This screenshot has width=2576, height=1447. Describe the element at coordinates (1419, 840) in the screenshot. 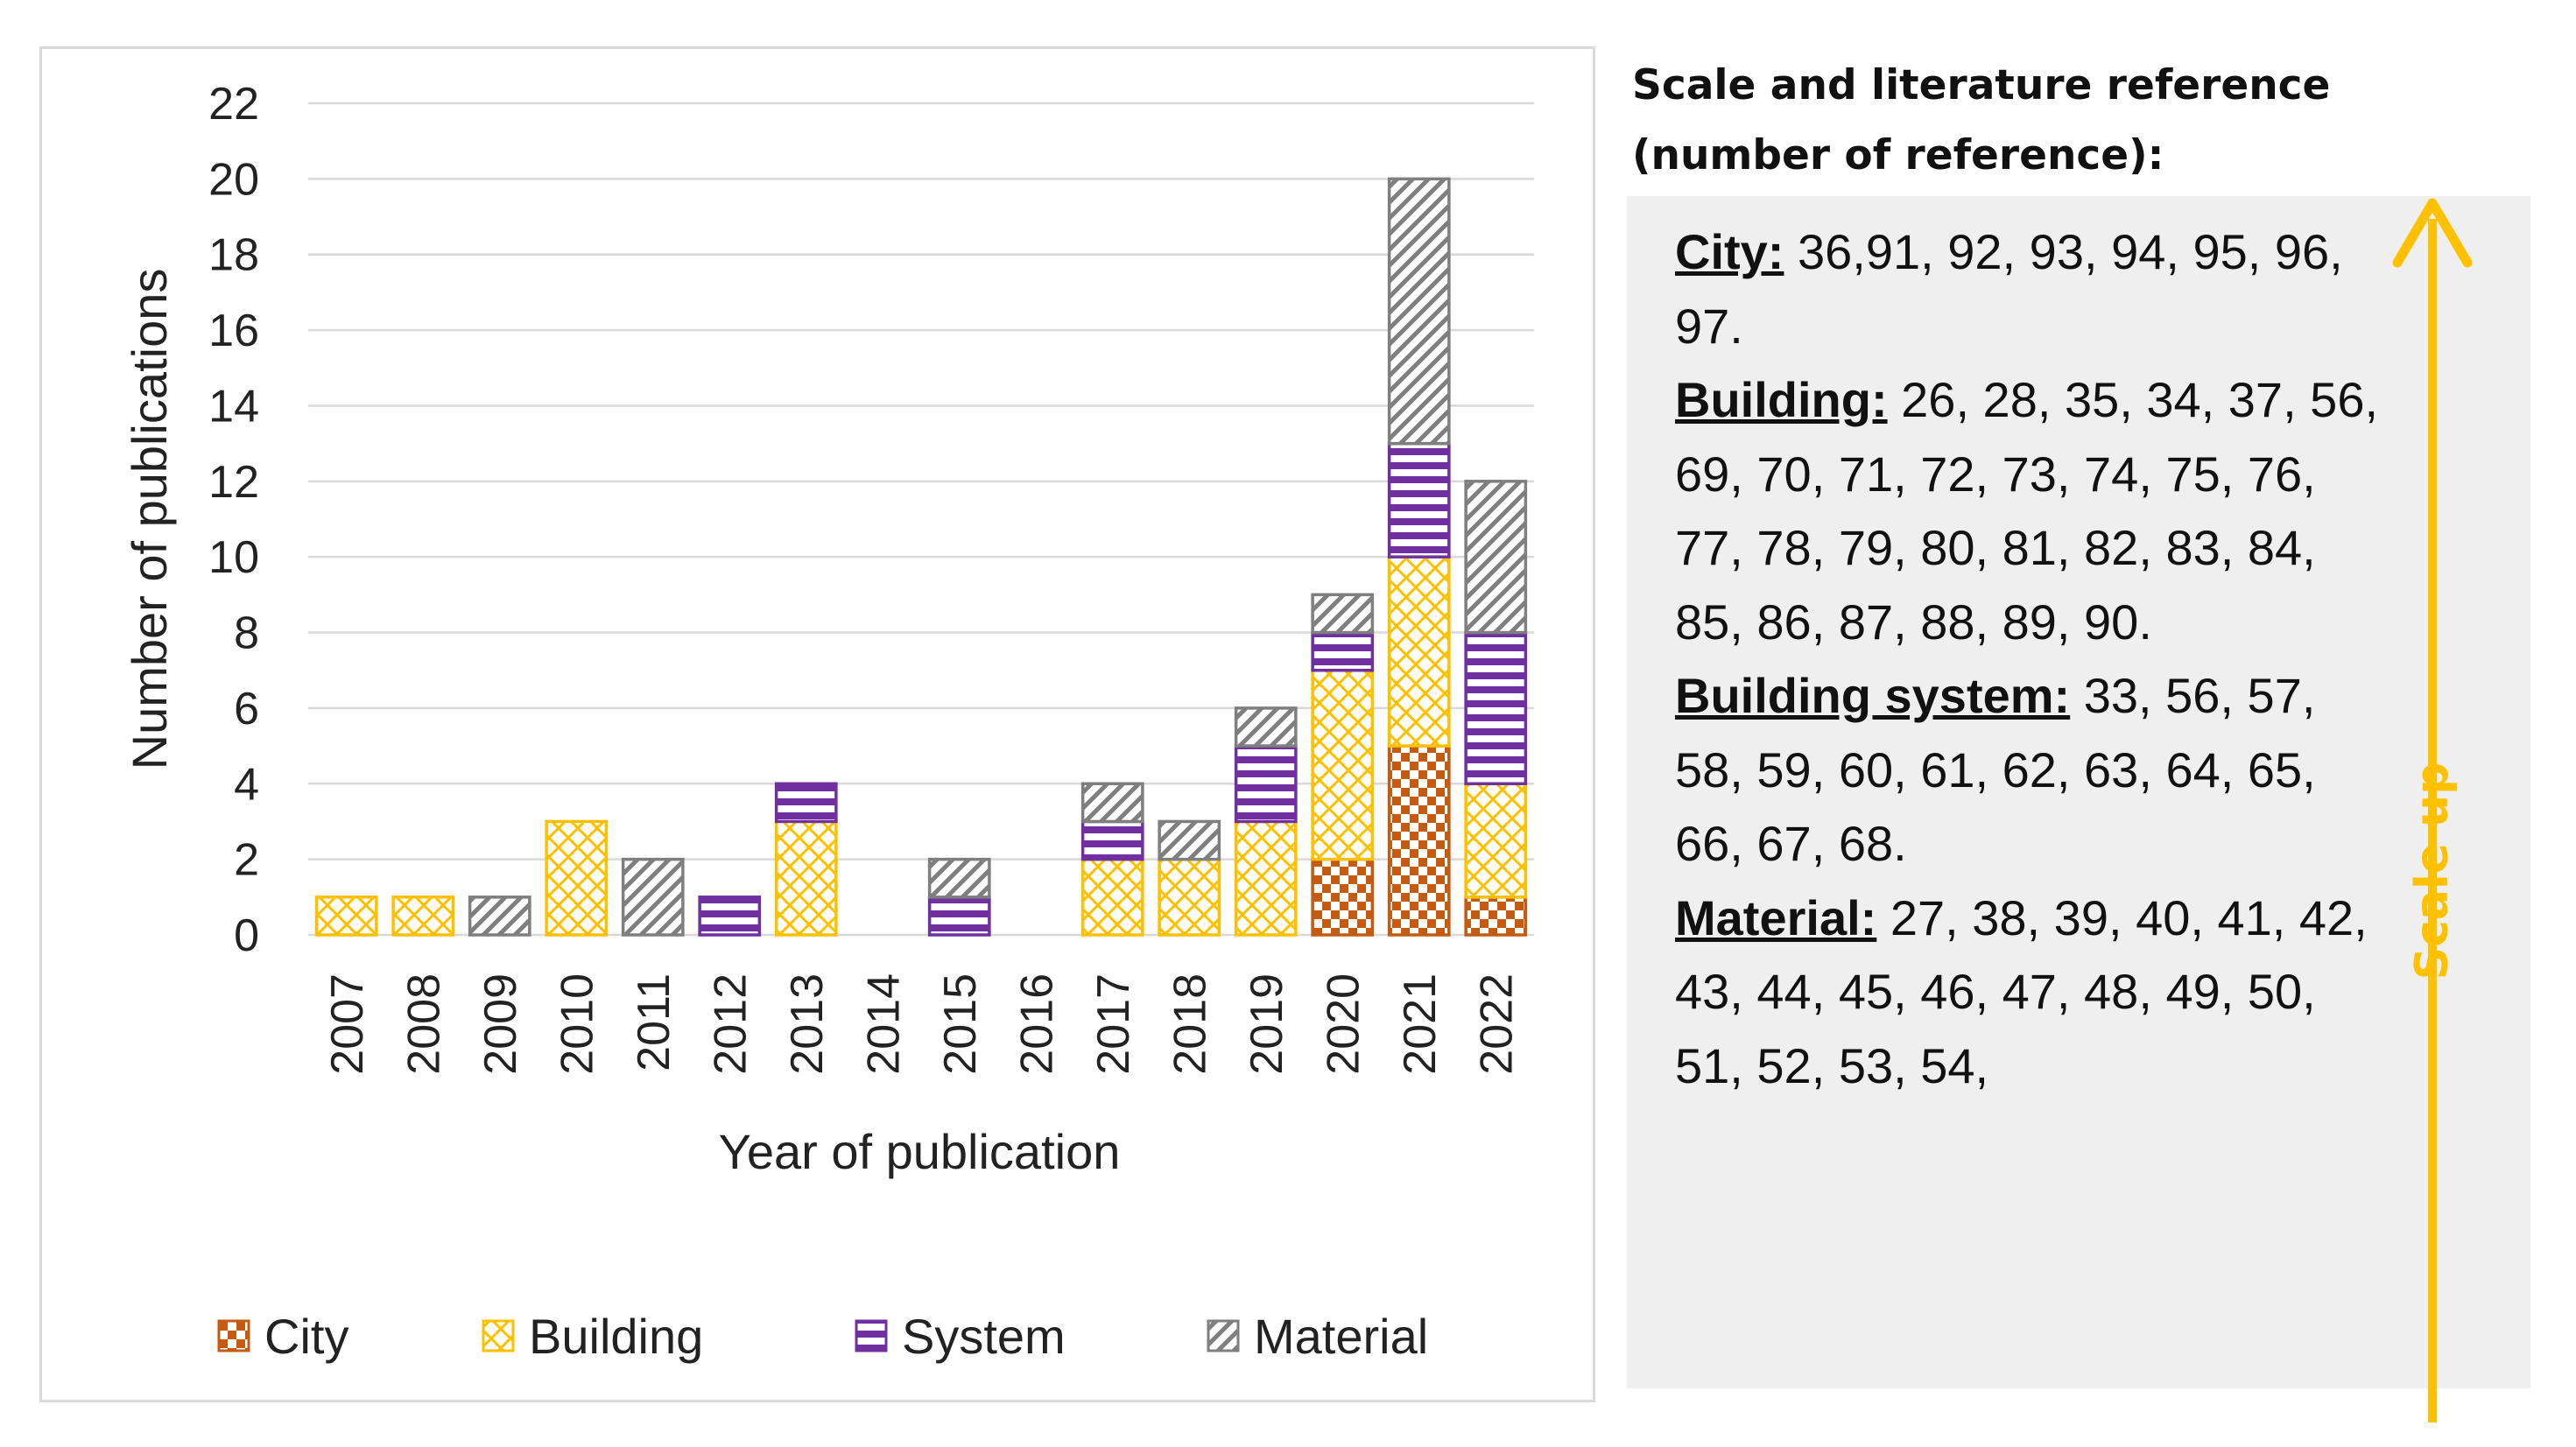

I see `bar-city-2021` at that location.